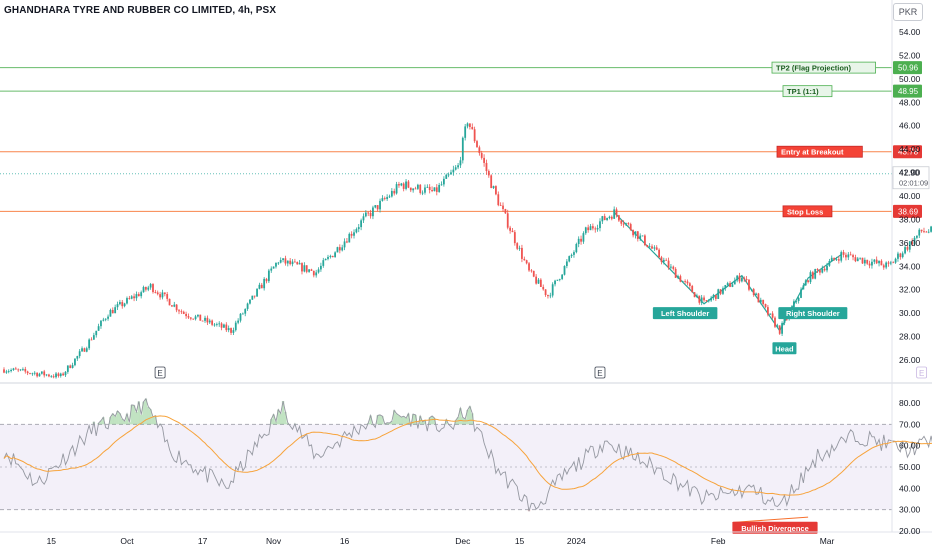  What do you see at coordinates (910, 467) in the screenshot?
I see `rsi-tick-label: 50.00` at bounding box center [910, 467].